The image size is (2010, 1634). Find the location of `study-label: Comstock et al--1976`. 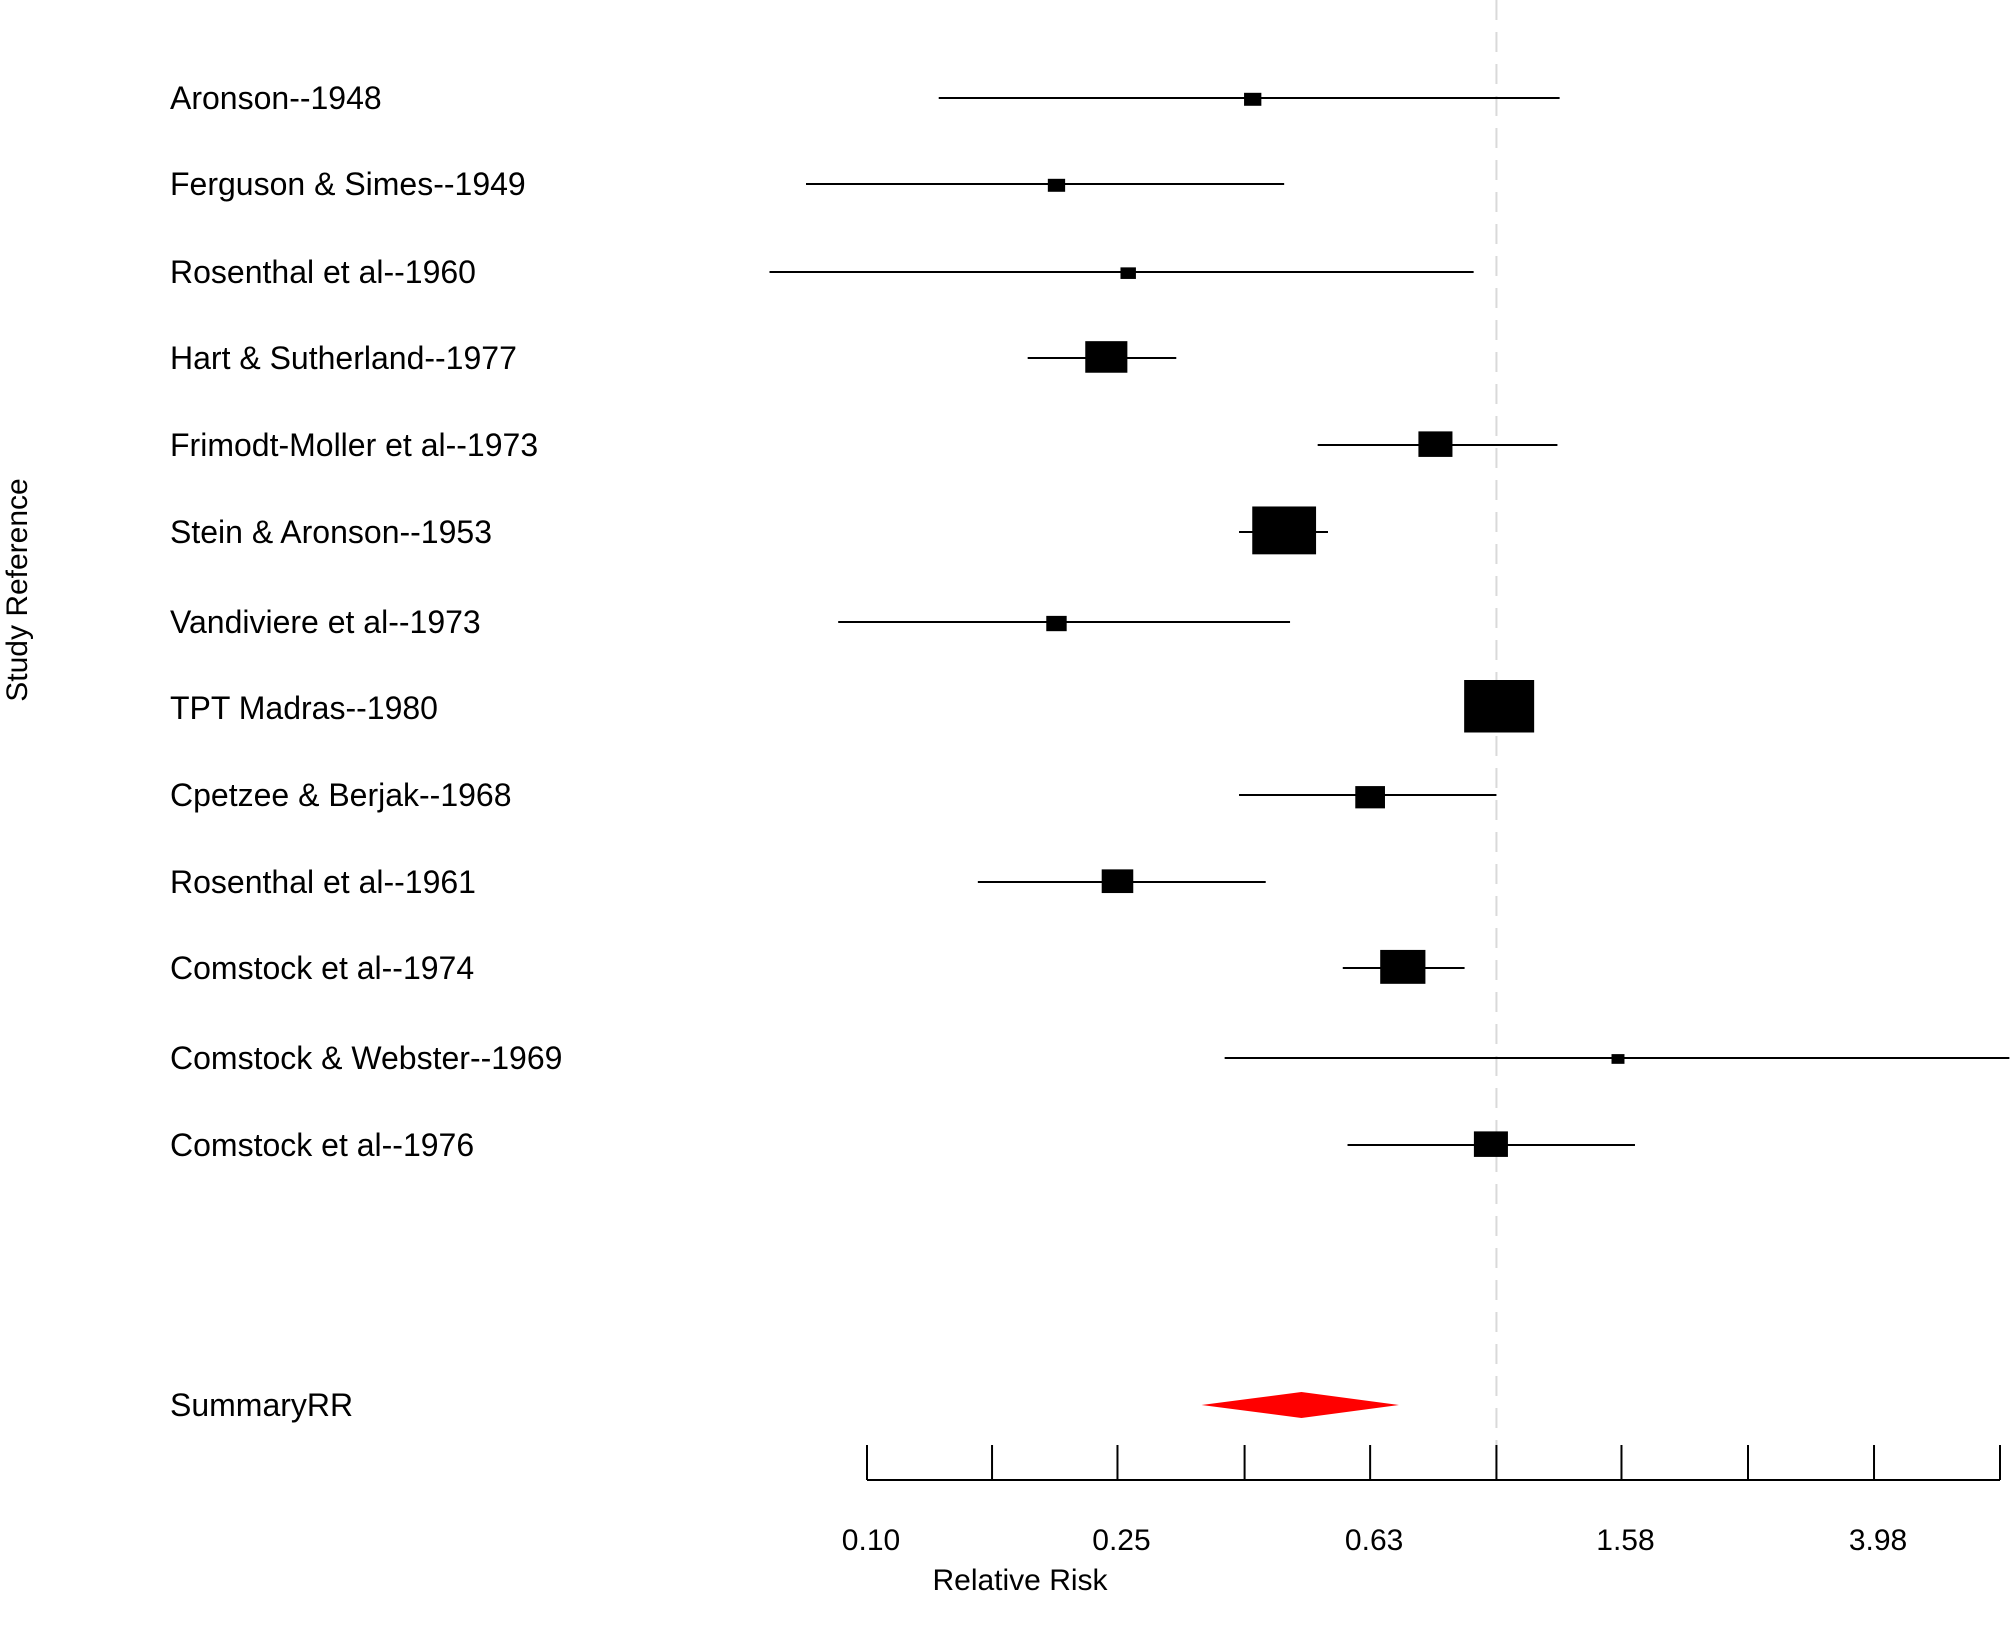

study-label: Comstock et al--1976 is located at coordinates (322, 1145).